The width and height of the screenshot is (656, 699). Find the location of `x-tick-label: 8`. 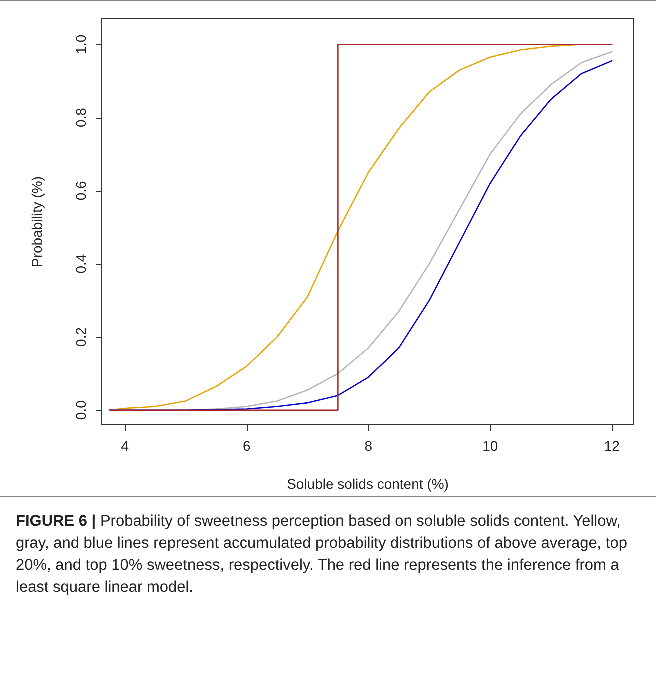

x-tick-label: 8 is located at coordinates (368, 446).